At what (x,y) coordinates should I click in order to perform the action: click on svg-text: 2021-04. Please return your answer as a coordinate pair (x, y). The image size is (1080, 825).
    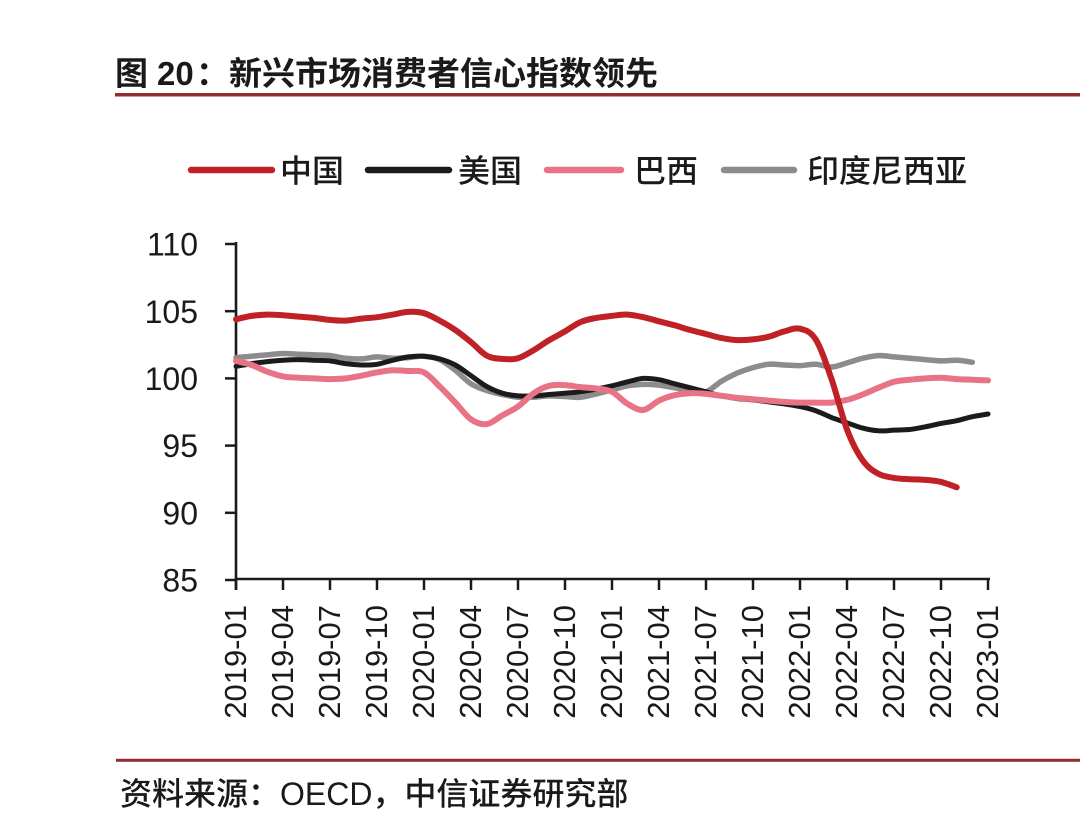
    Looking at the image, I should click on (658, 662).